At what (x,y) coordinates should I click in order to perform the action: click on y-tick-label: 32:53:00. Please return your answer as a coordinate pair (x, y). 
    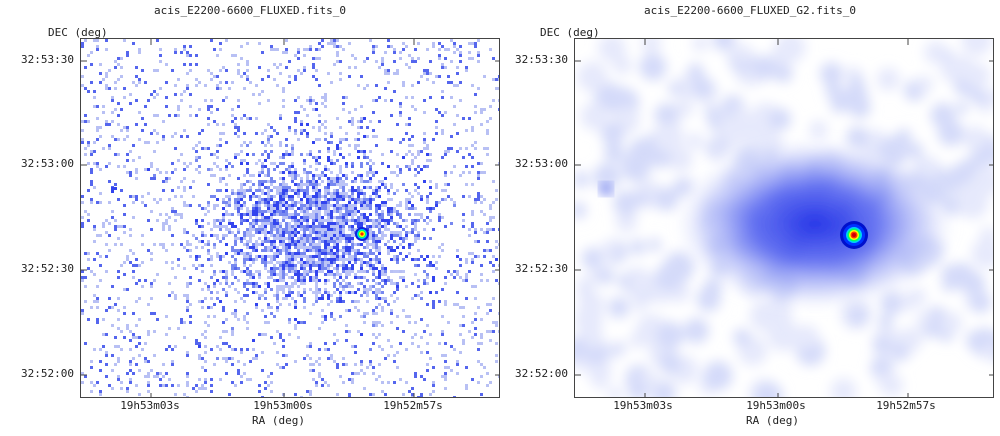
    Looking at the image, I should click on (47, 163).